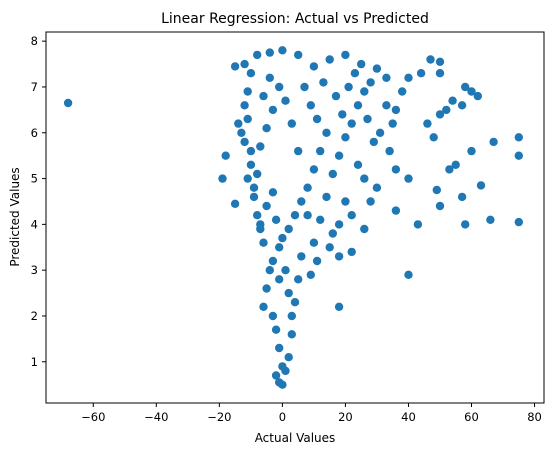 The image size is (556, 455). What do you see at coordinates (311, 413) in the screenshot?
I see `x-axis: −60 −40 −20 0 20 40 60 80` at bounding box center [311, 413].